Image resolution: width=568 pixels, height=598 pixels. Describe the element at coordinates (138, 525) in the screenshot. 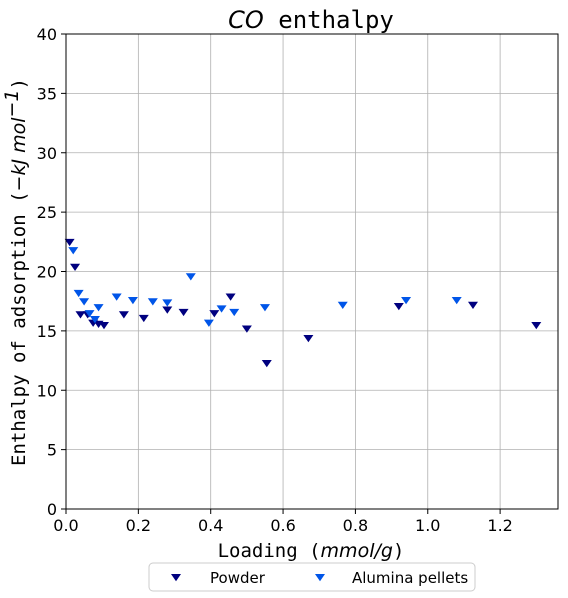

I see `x-tick-label: 0.2` at that location.